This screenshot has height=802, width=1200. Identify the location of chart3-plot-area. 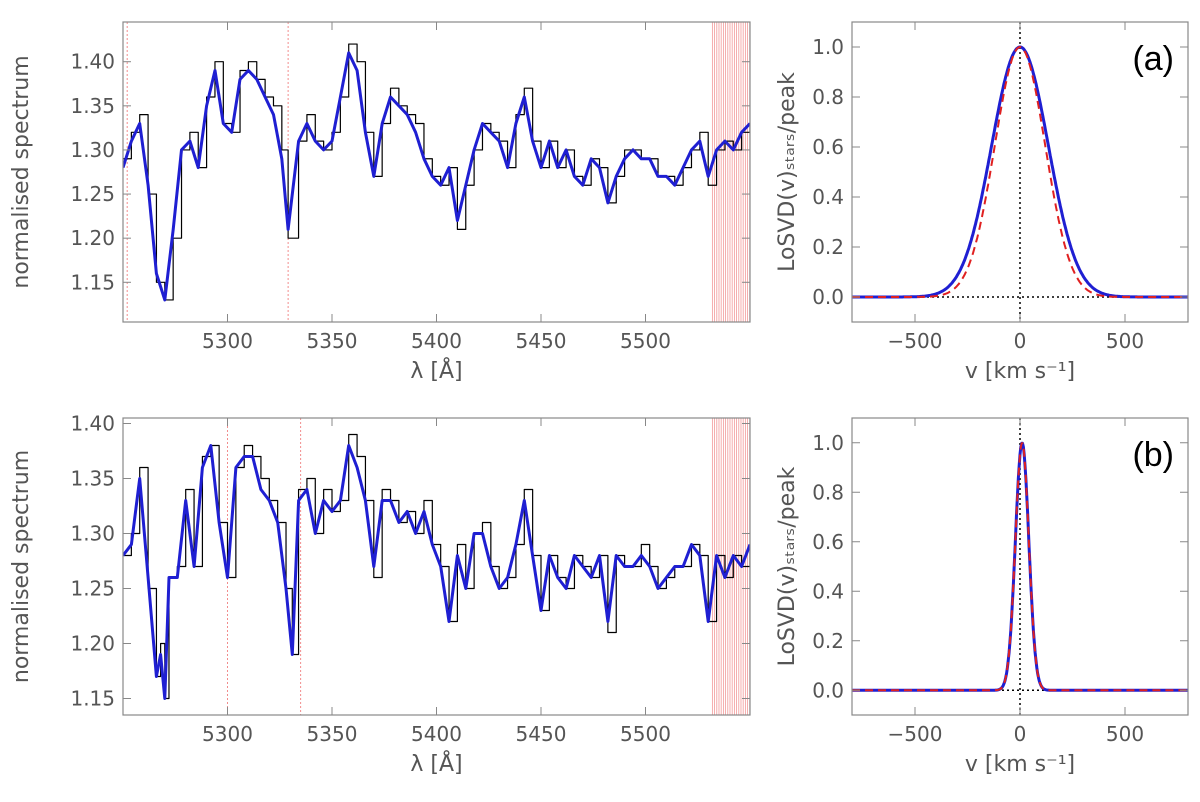
(1020, 566).